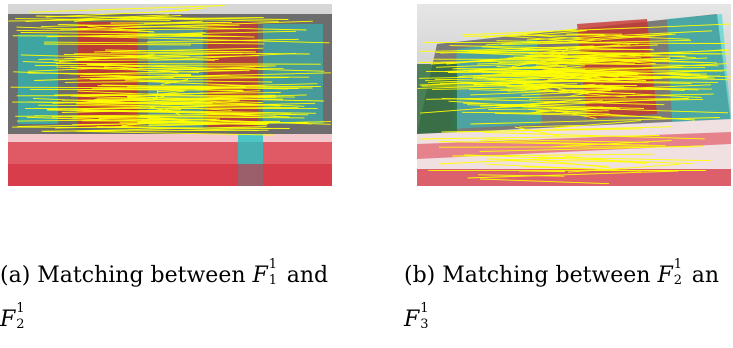 This screenshot has height=348, width=733. I want to click on caption-text: and, so click(304, 275).